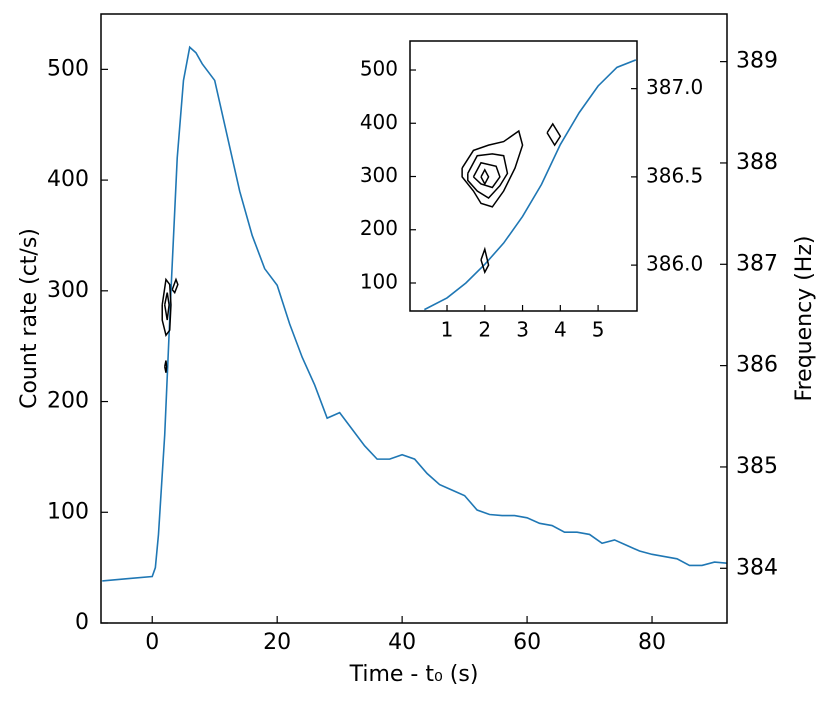 Image resolution: width=830 pixels, height=701 pixels. Describe the element at coordinates (527, 642) in the screenshot. I see `x-tick-label: 60` at that location.